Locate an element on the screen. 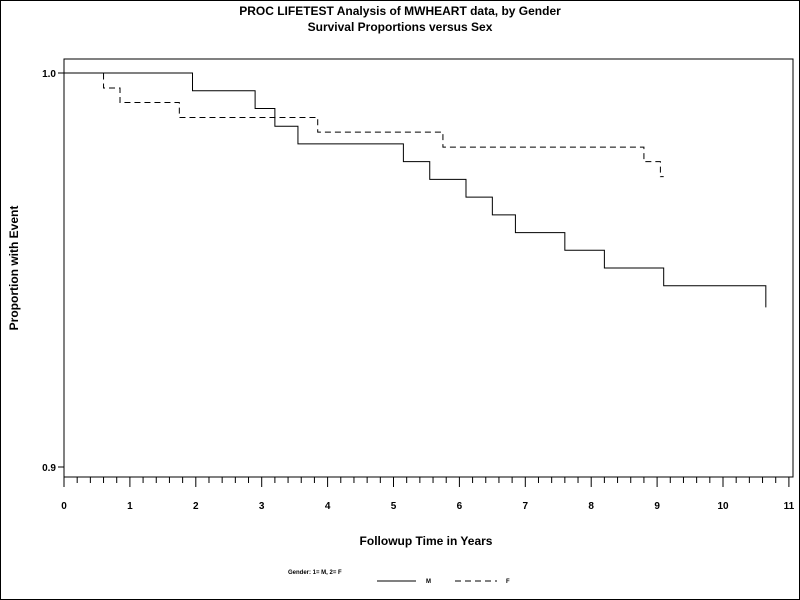 The height and width of the screenshot is (600, 800). y-tick-label: 1.0 is located at coordinates (49, 74).